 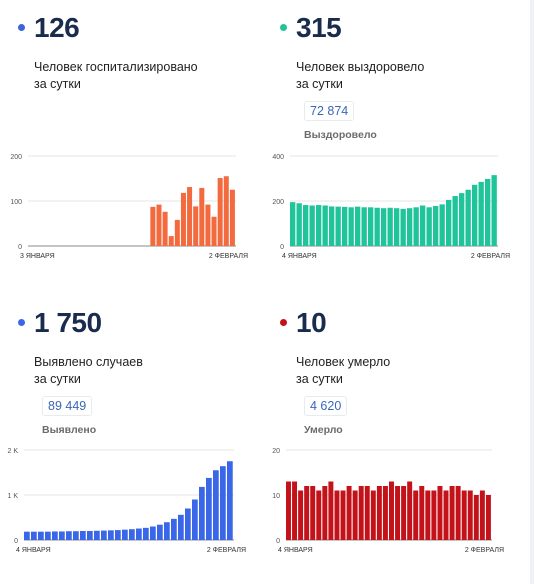 I want to click on recovered-caption: Человек выздоровело за сутки, so click(x=360, y=76).